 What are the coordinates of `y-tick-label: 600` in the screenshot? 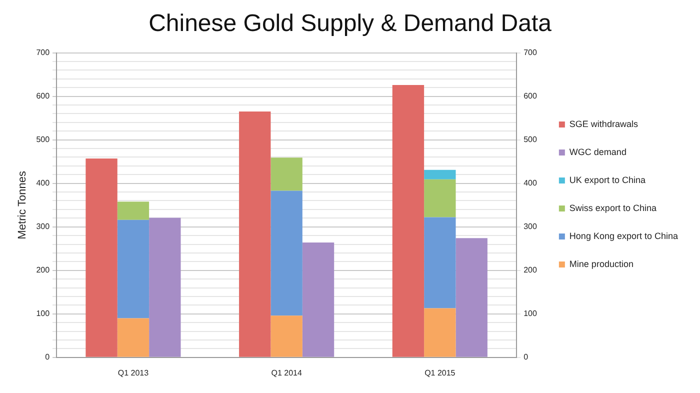 It's located at (43, 96).